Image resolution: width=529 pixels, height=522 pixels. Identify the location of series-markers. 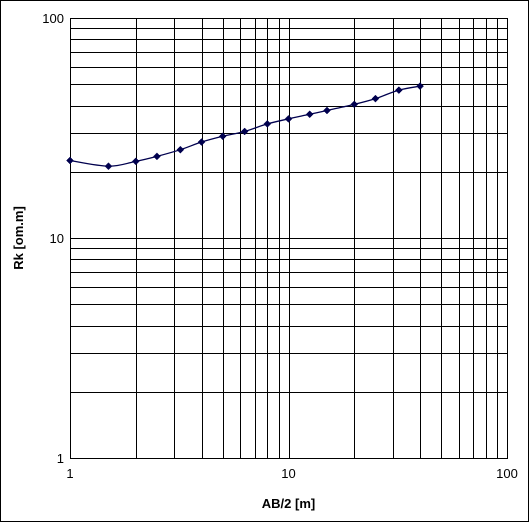
(245, 126).